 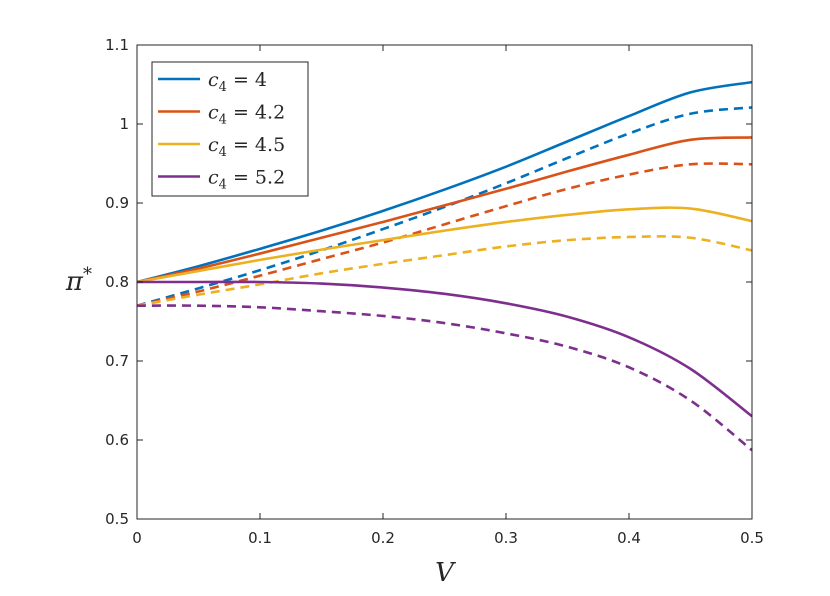 What do you see at coordinates (117, 45) in the screenshot?
I see `y-tick-label: 1.1` at bounding box center [117, 45].